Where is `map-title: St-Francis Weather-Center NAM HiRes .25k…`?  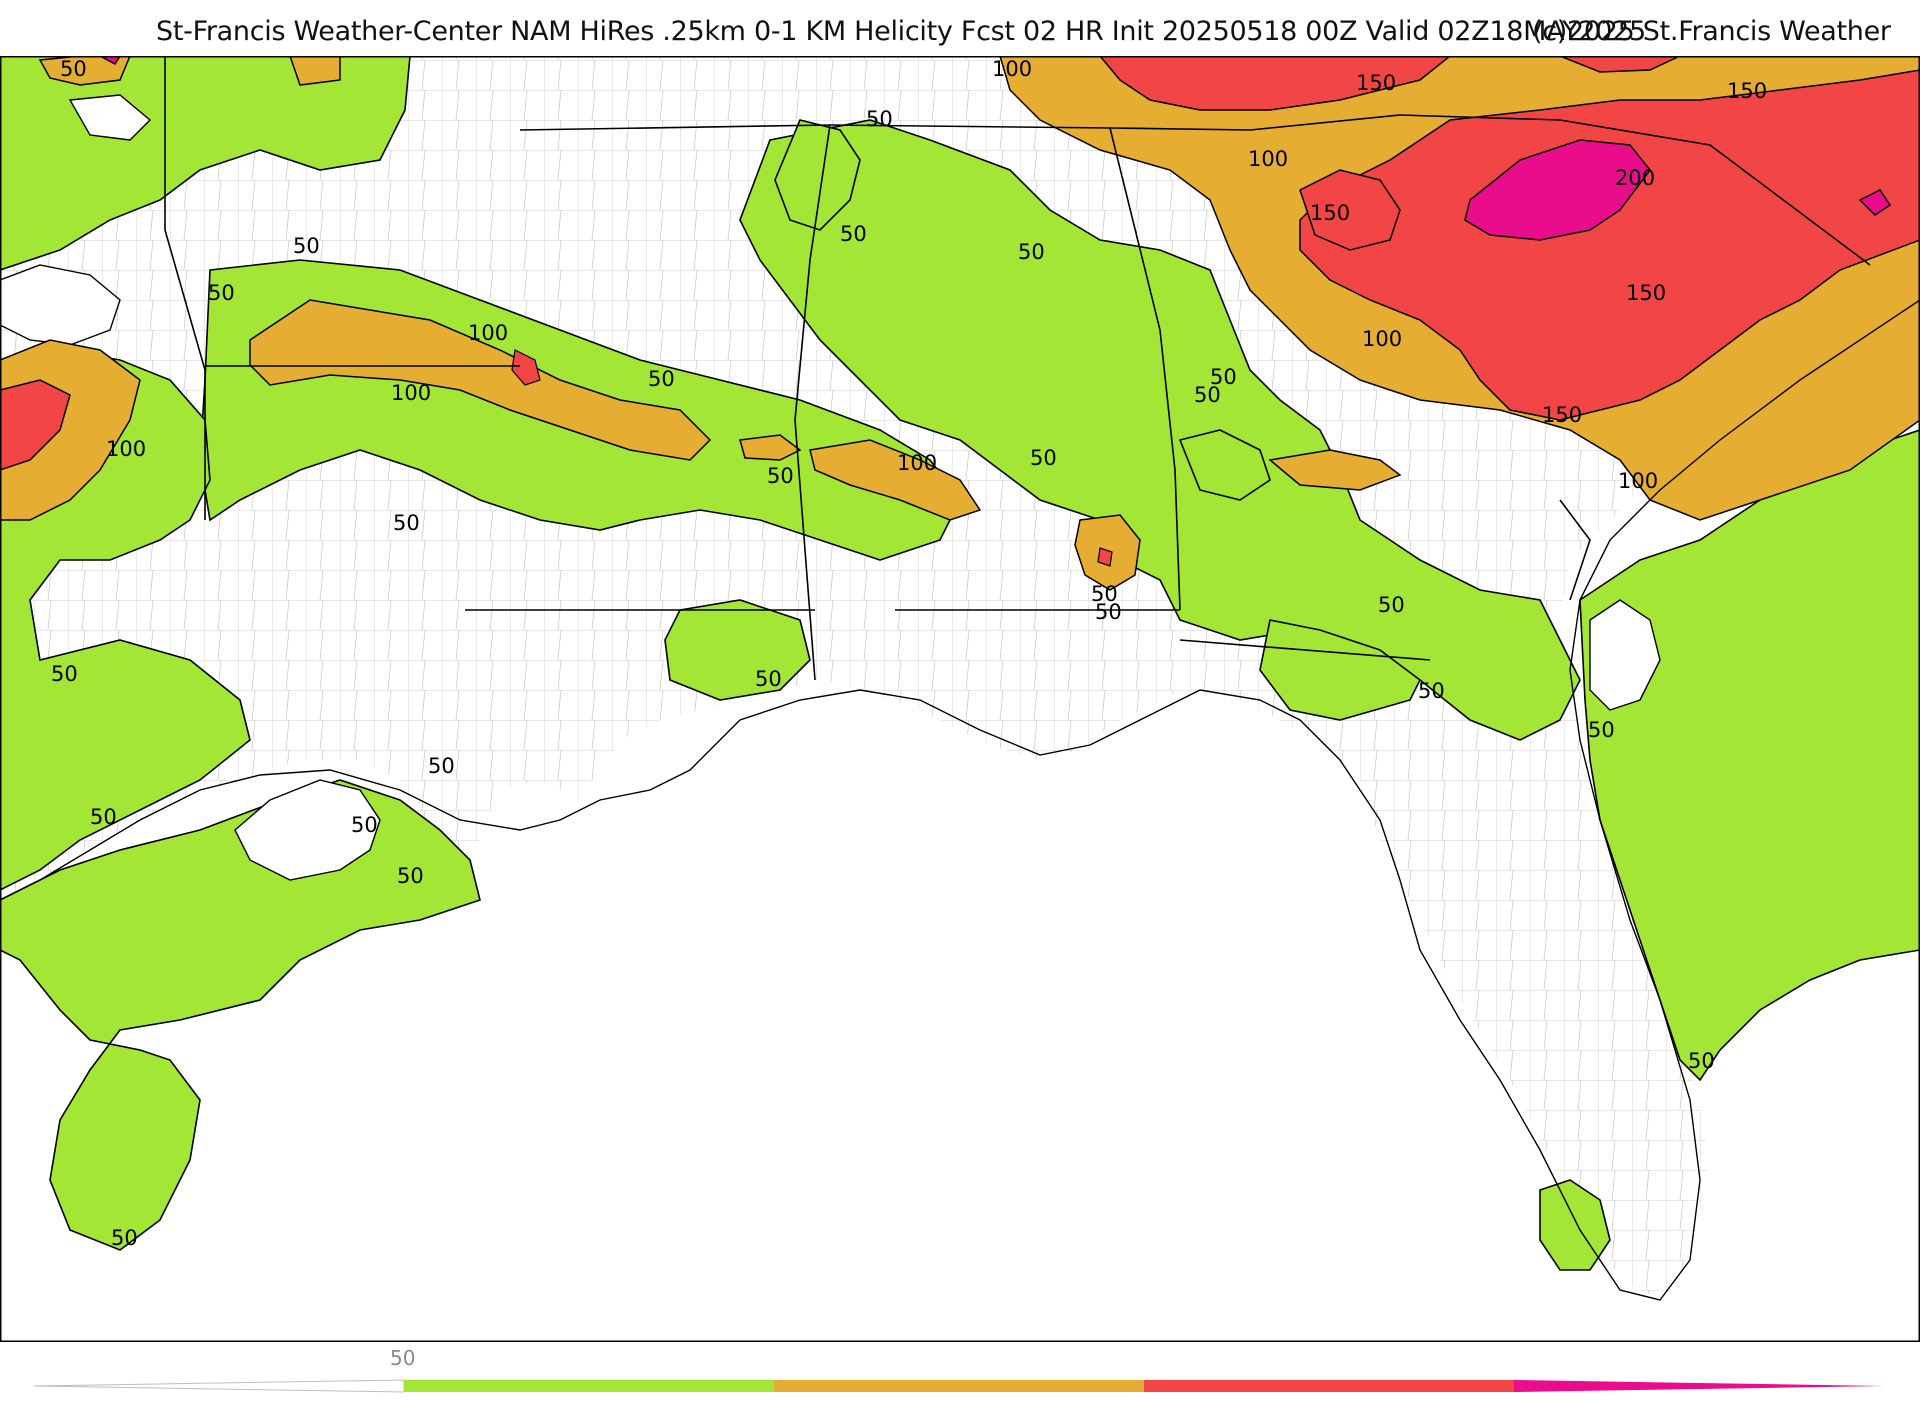
map-title: St-Francis Weather-Center NAM HiRes .25k… is located at coordinates (901, 31).